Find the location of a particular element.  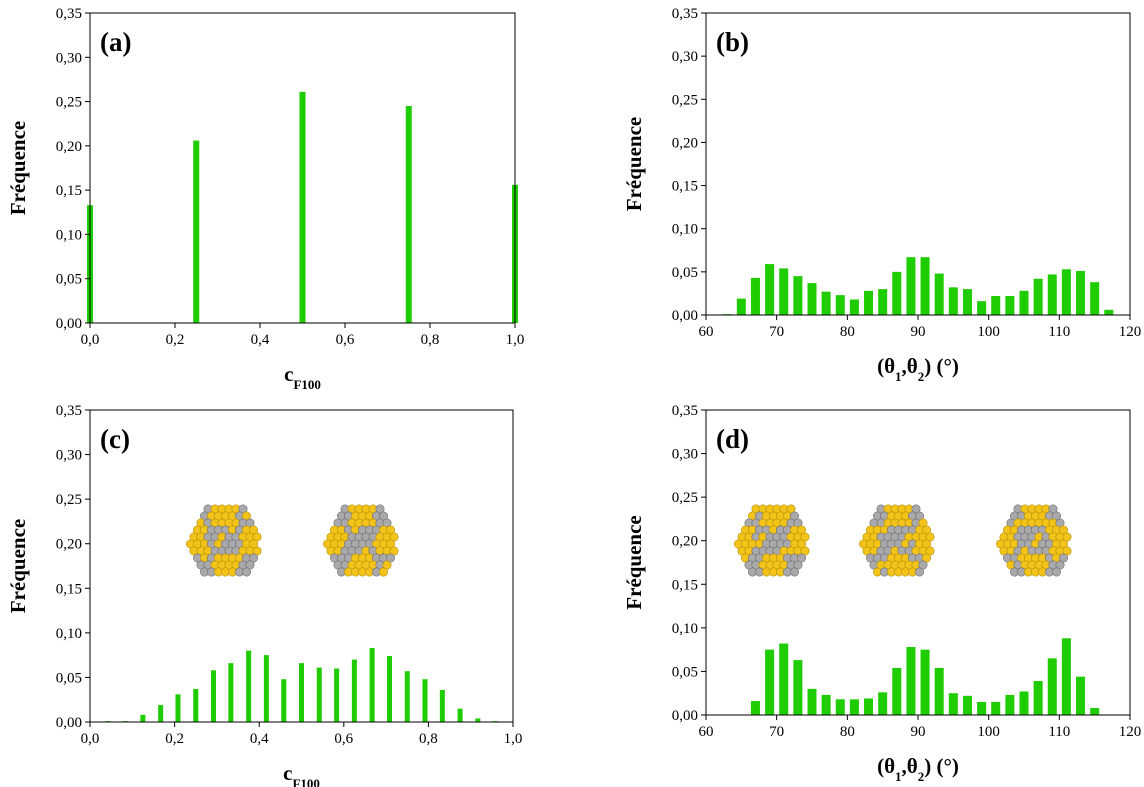

x-tick-label: 90 is located at coordinates (918, 732).